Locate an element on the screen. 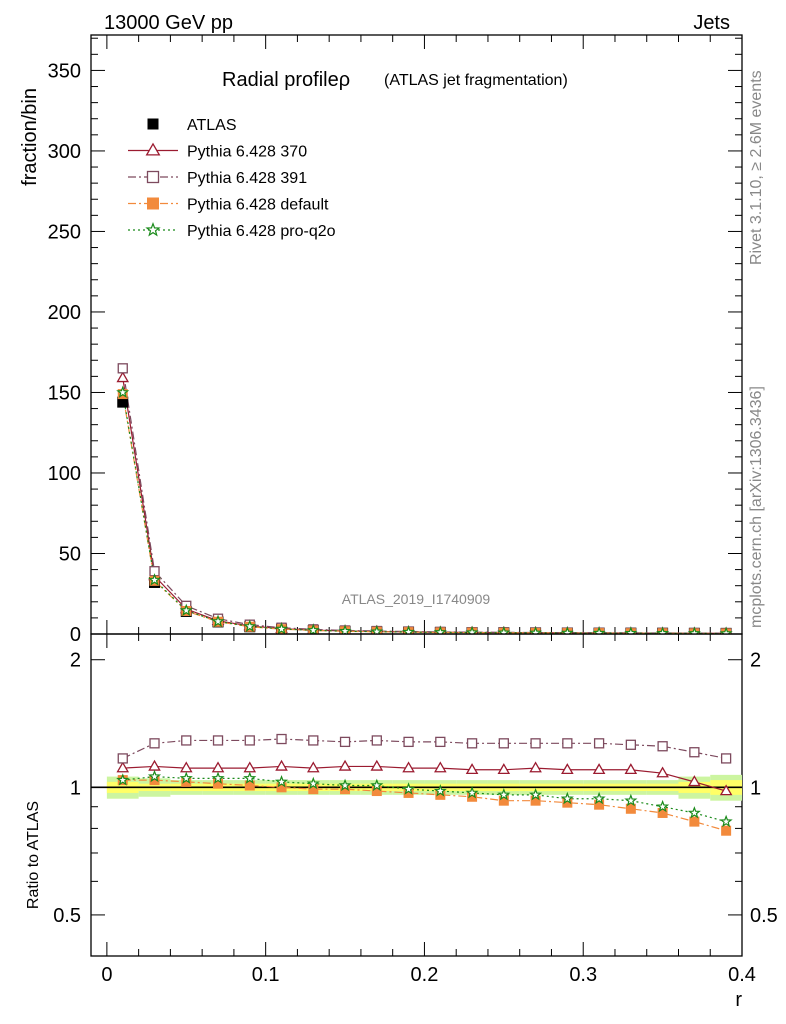  ratio-y-tick-label-left: 0.5 is located at coordinates (67, 916).